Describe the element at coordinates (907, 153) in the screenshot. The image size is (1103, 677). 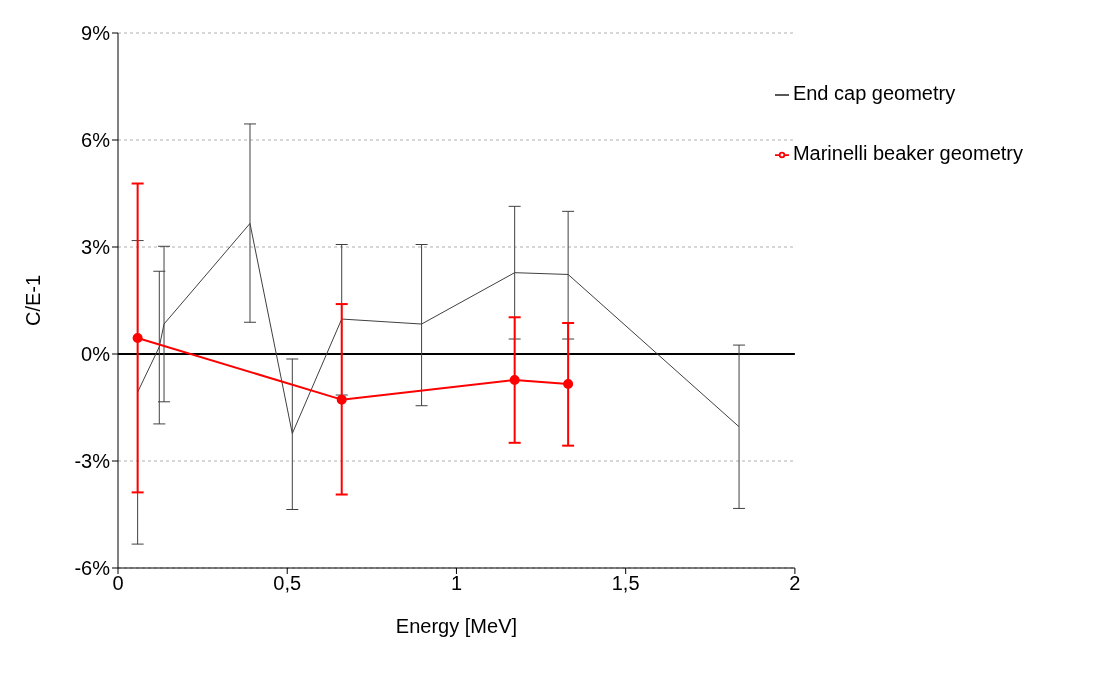
I see `legend-label: Marinelli beaker geometry` at that location.